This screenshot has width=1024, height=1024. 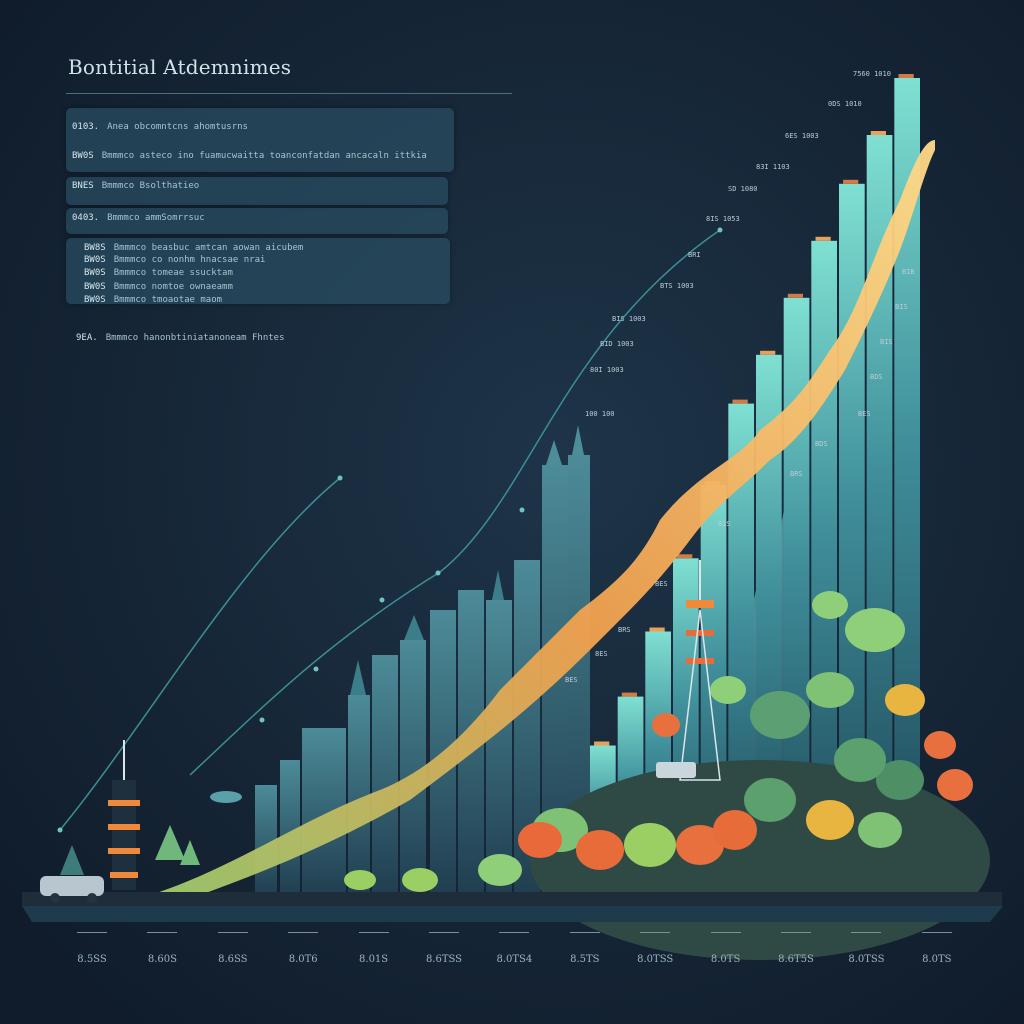 I want to click on x-axis-label: 8.0T6, so click(x=303, y=959).